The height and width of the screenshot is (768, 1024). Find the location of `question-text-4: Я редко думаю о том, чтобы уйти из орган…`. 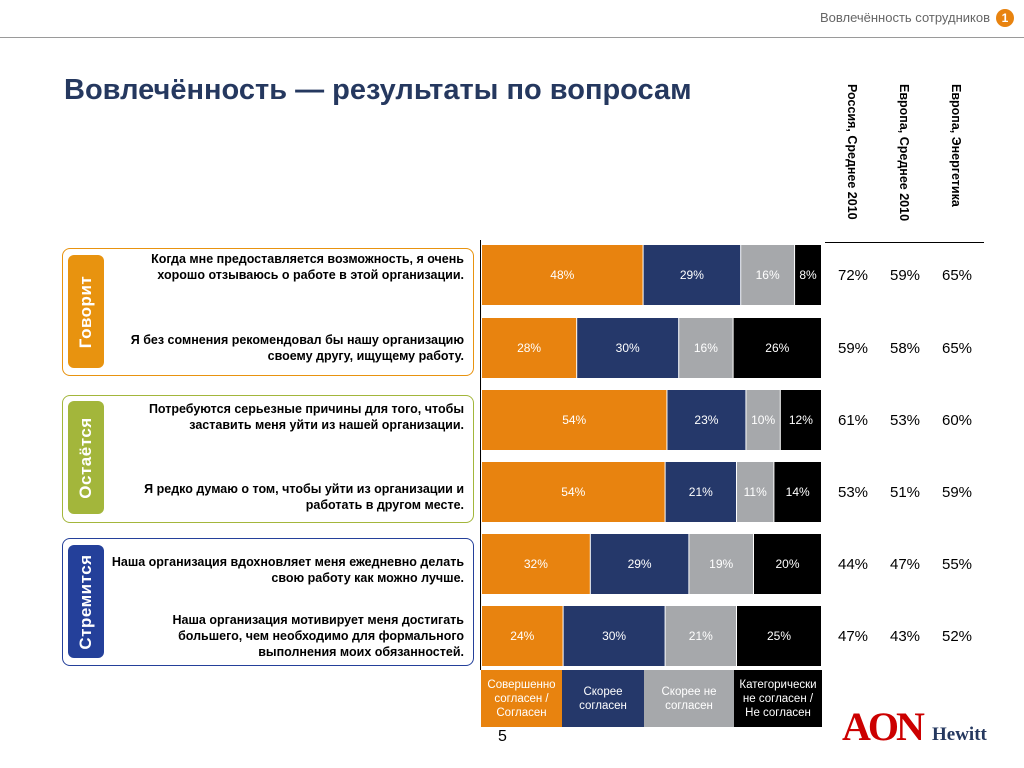

question-text-4: Я редко думаю о том, чтобы уйти из орган… is located at coordinates (304, 497).